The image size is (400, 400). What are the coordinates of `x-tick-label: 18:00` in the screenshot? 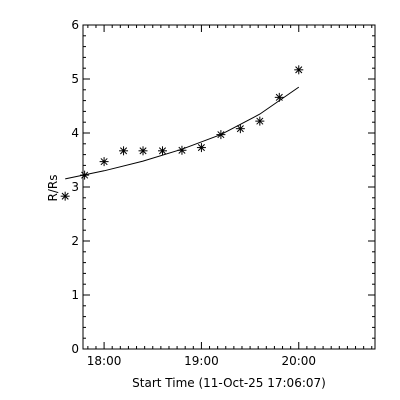 It's located at (104, 361).